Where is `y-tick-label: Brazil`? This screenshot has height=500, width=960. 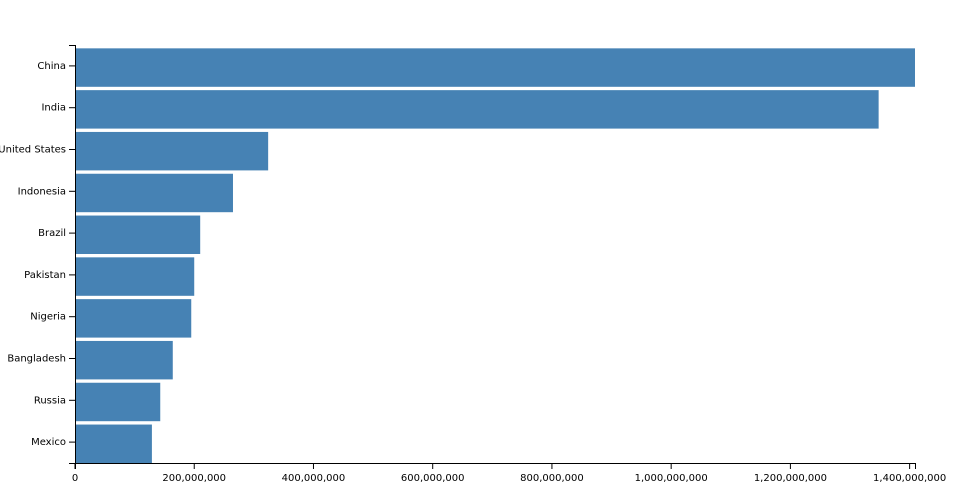
y-tick-label: Brazil is located at coordinates (52, 233).